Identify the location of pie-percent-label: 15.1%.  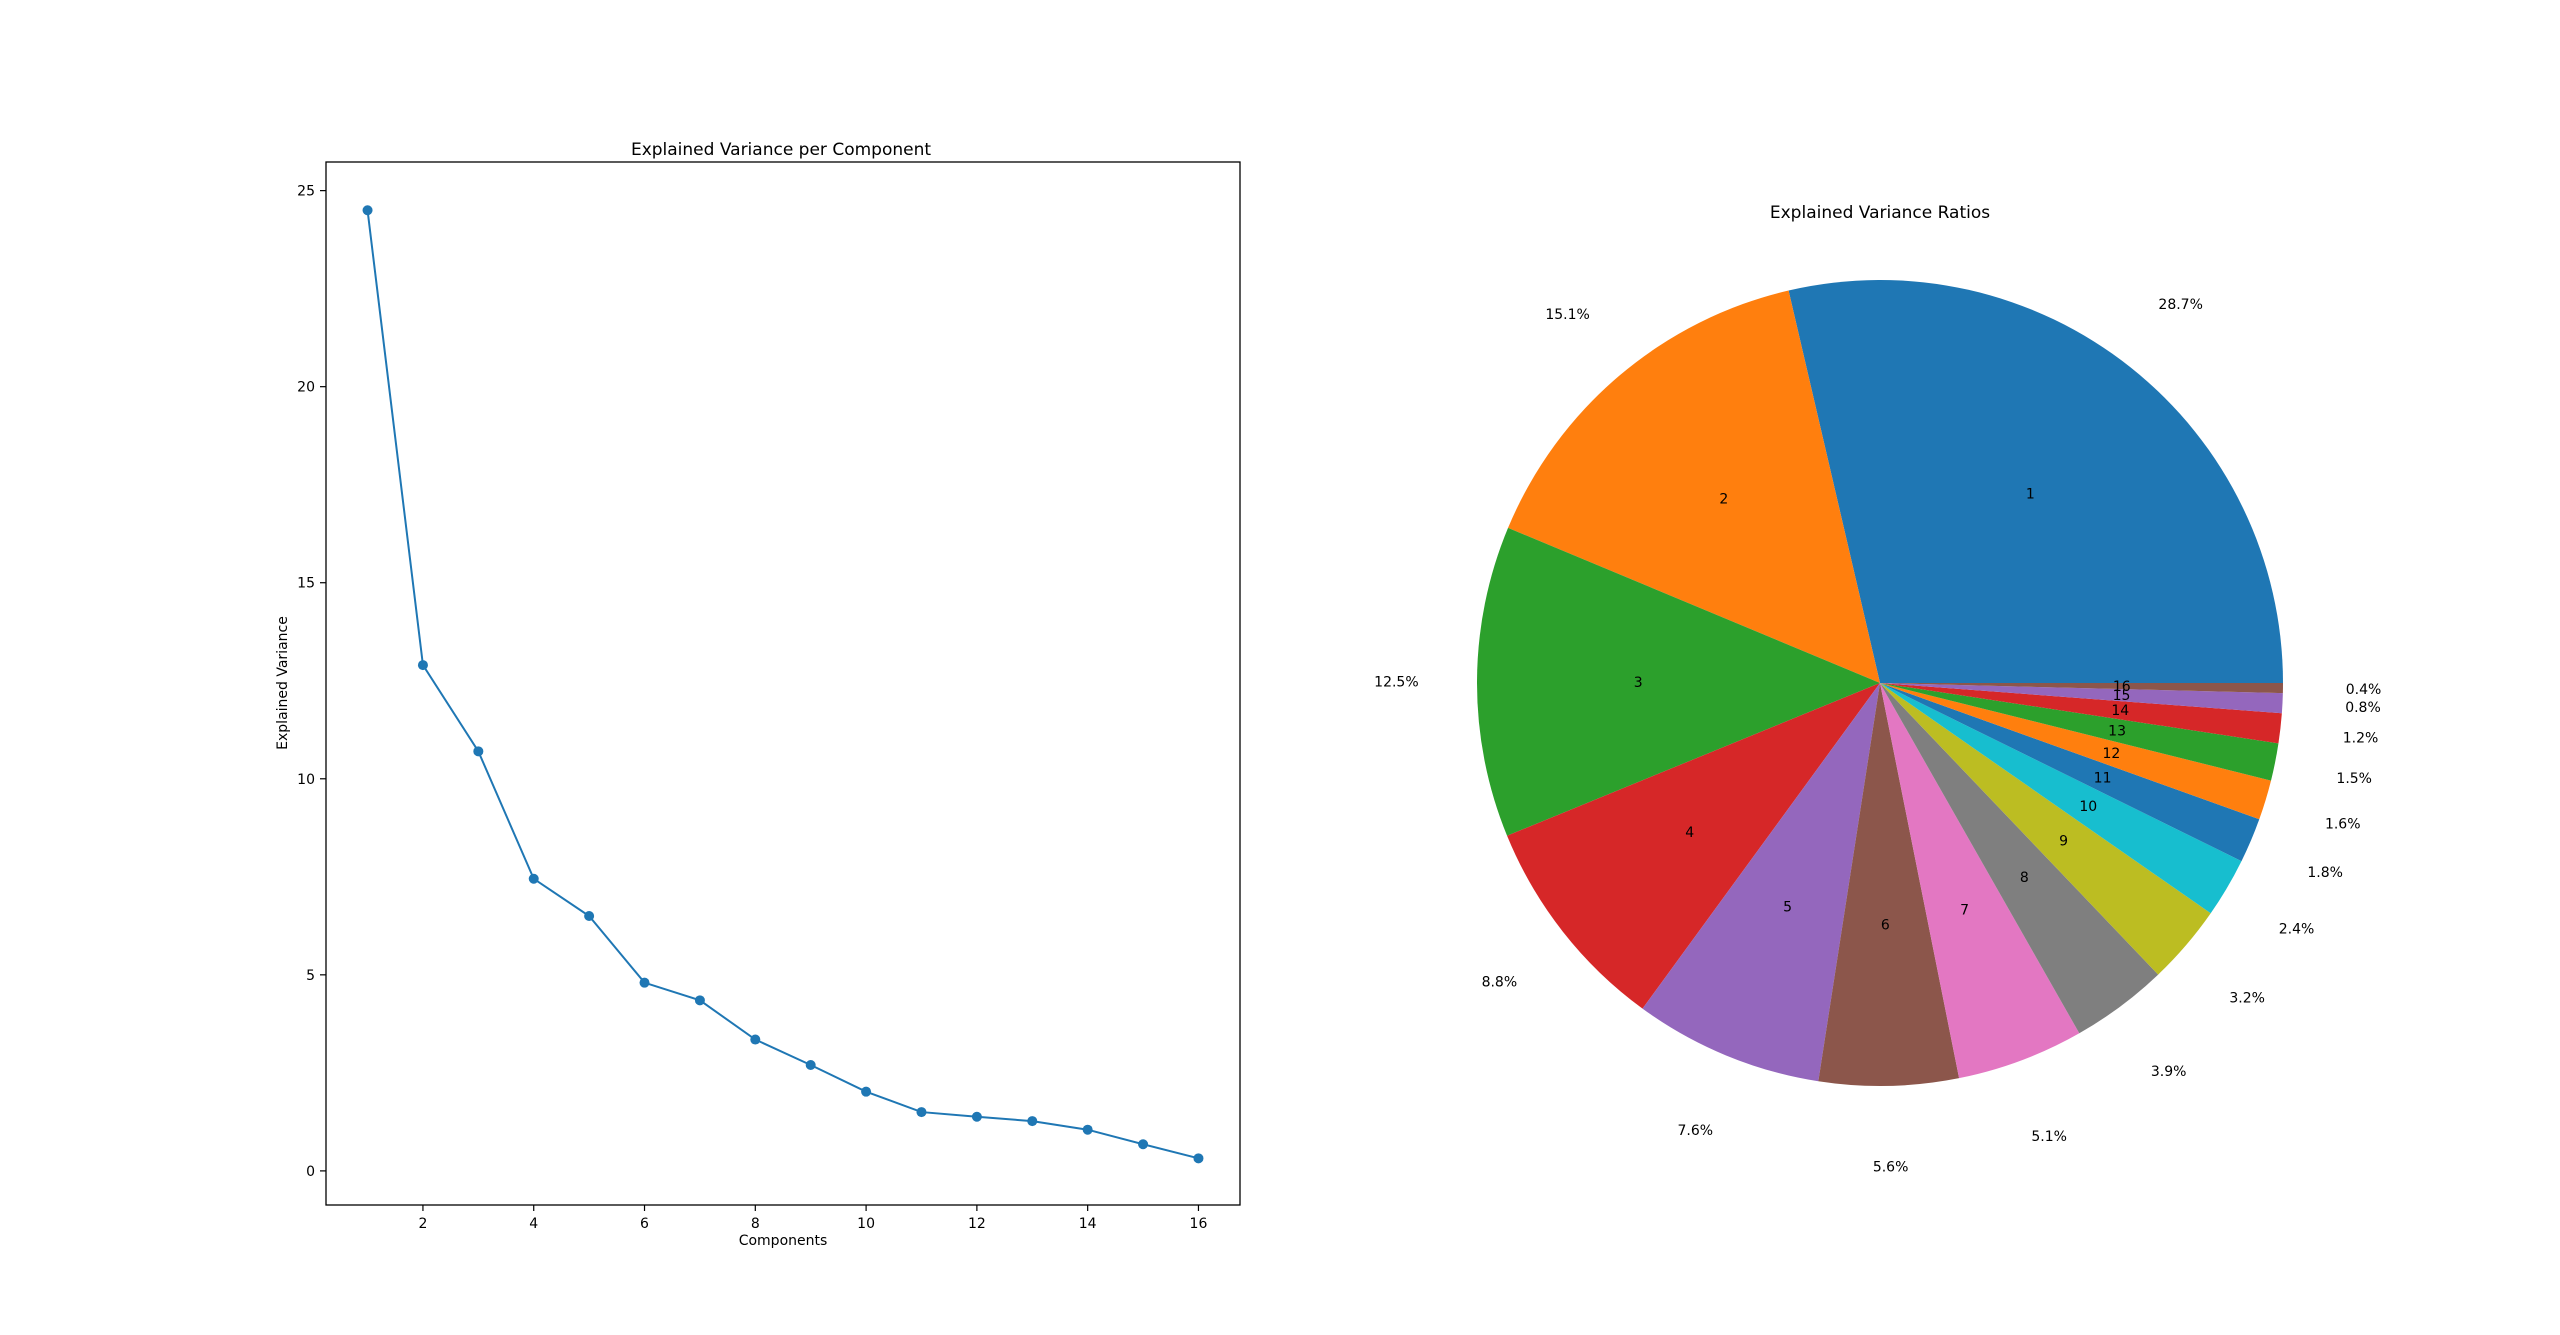
(1567, 315).